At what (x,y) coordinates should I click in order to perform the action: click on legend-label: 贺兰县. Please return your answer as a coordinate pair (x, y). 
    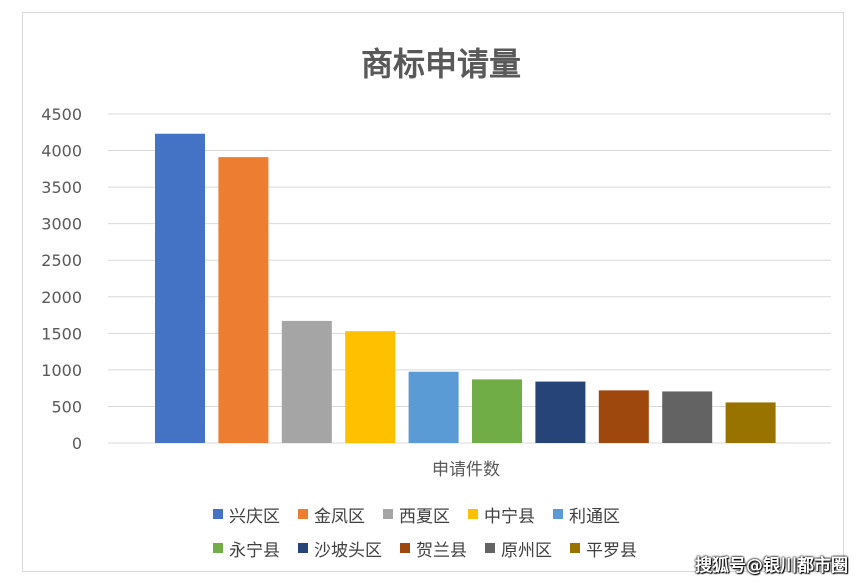
    Looking at the image, I should click on (441, 550).